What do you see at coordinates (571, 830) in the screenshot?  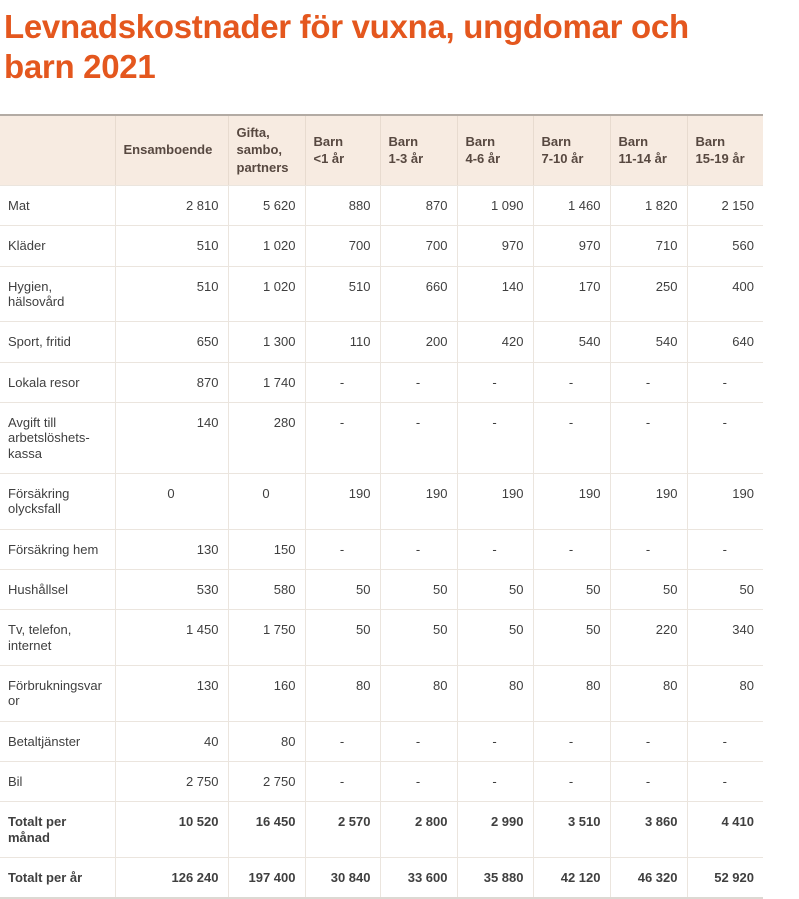 I see `value-cell: 3 510` at bounding box center [571, 830].